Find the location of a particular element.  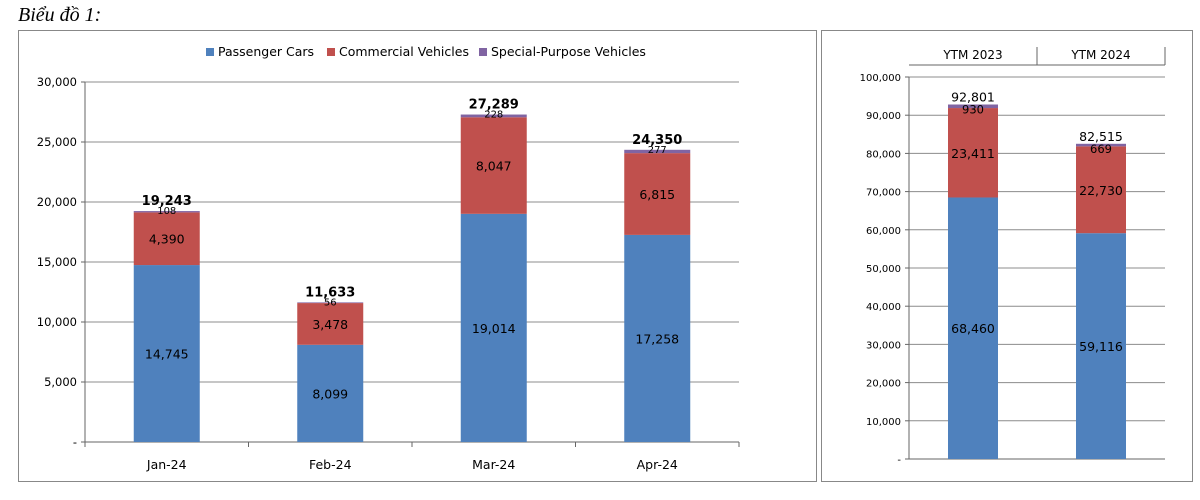

total-label: 92,801 is located at coordinates (973, 97).